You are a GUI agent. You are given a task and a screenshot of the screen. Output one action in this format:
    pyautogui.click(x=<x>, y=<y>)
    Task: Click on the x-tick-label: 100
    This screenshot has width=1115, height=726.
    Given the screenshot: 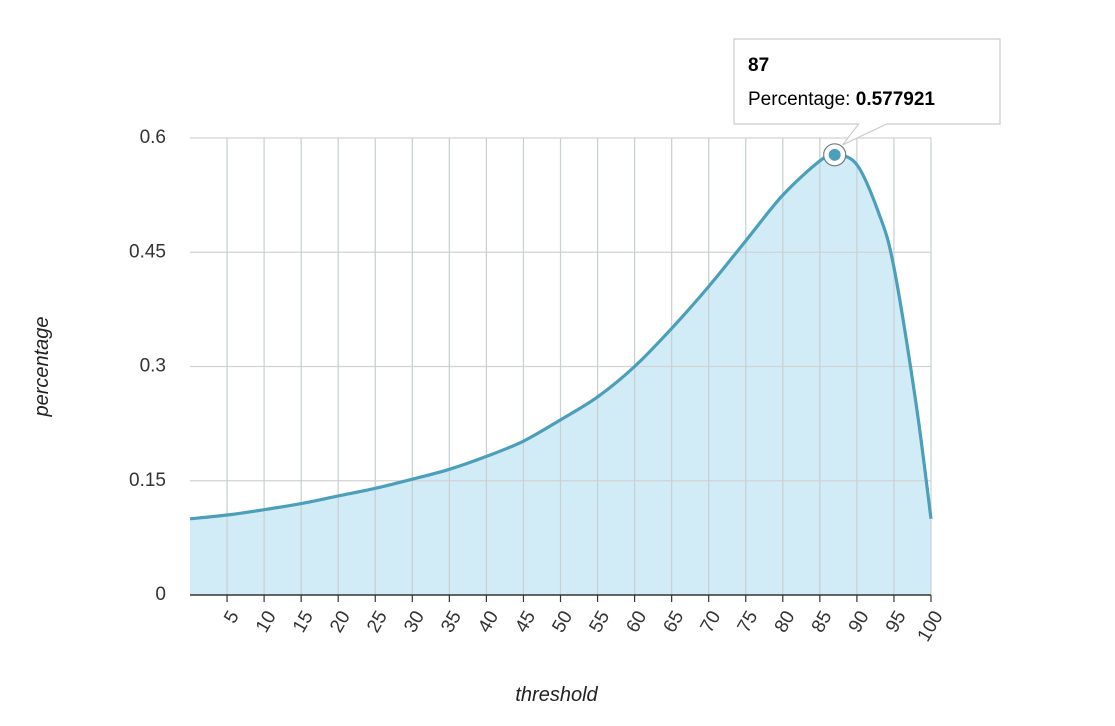 What is the action you would take?
    pyautogui.click(x=931, y=627)
    